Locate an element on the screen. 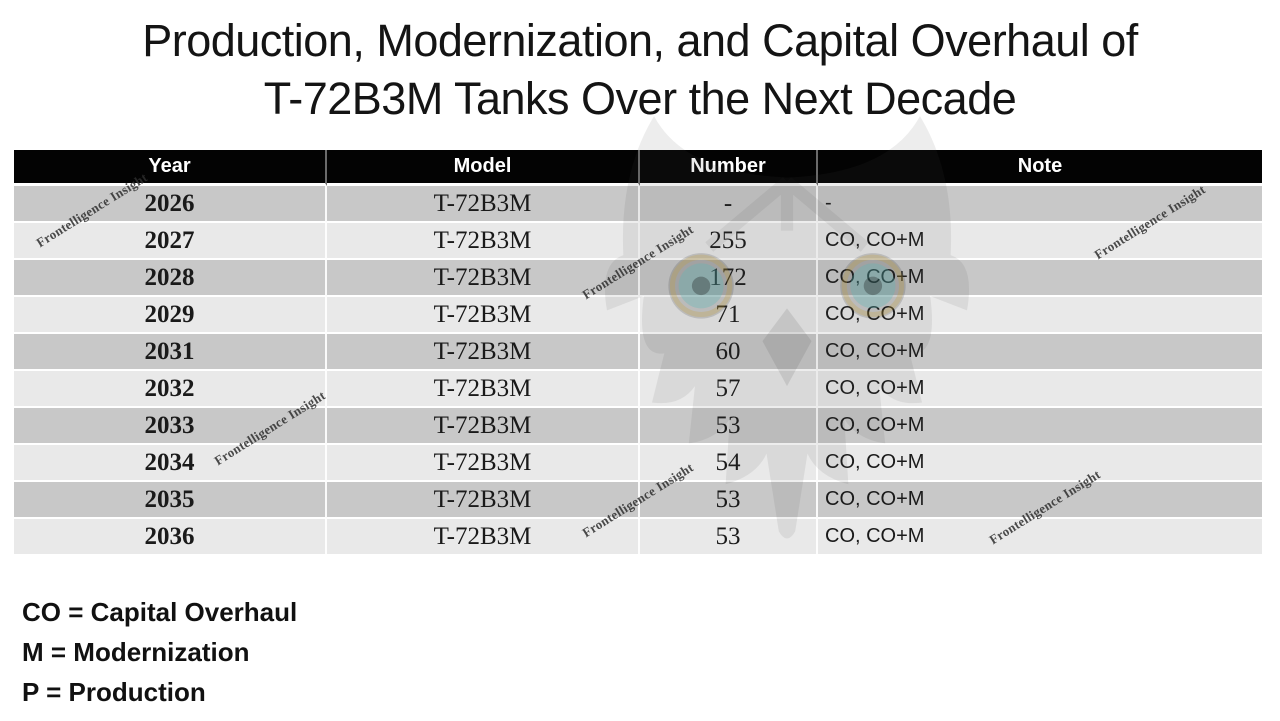  table-row: 2028 T-72B3M 172 CO, CO+M is located at coordinates (638, 278).